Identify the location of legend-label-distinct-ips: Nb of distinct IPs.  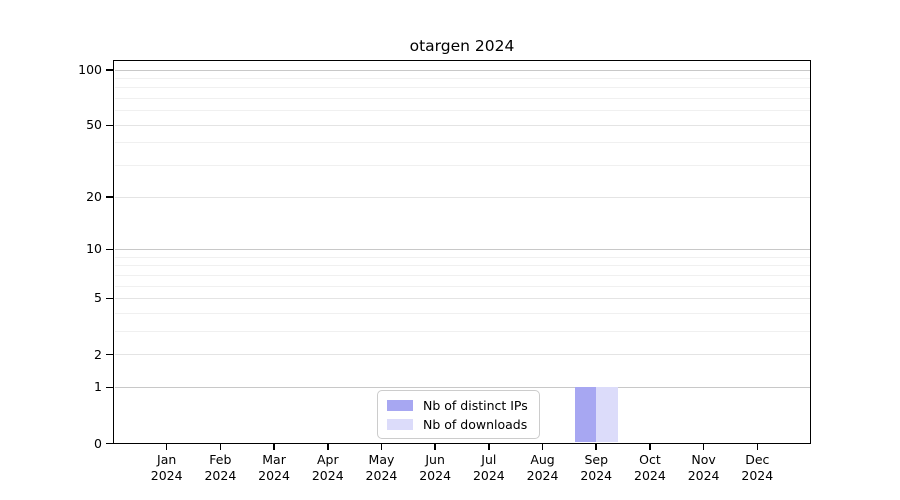
(475, 405).